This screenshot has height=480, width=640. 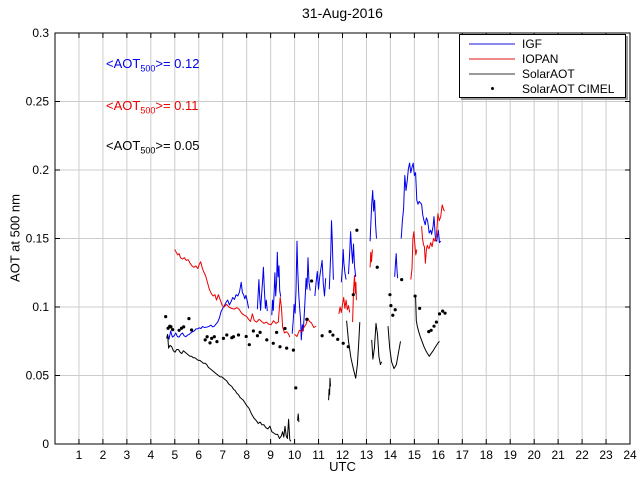 What do you see at coordinates (40, 307) in the screenshot?
I see `y-tick-label: 0.1` at bounding box center [40, 307].